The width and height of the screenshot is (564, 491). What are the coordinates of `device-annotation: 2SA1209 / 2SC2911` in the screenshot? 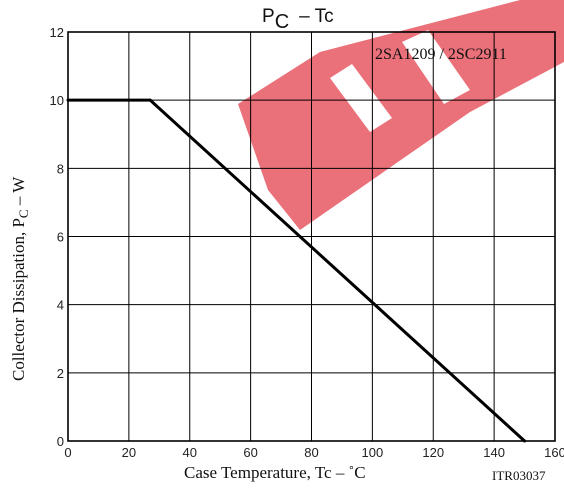 It's located at (441, 54).